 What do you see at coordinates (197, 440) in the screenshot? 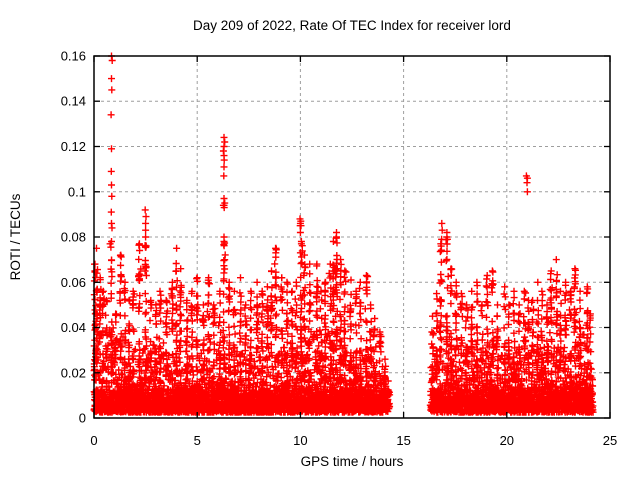
I see `x-tick-label: 5` at bounding box center [197, 440].